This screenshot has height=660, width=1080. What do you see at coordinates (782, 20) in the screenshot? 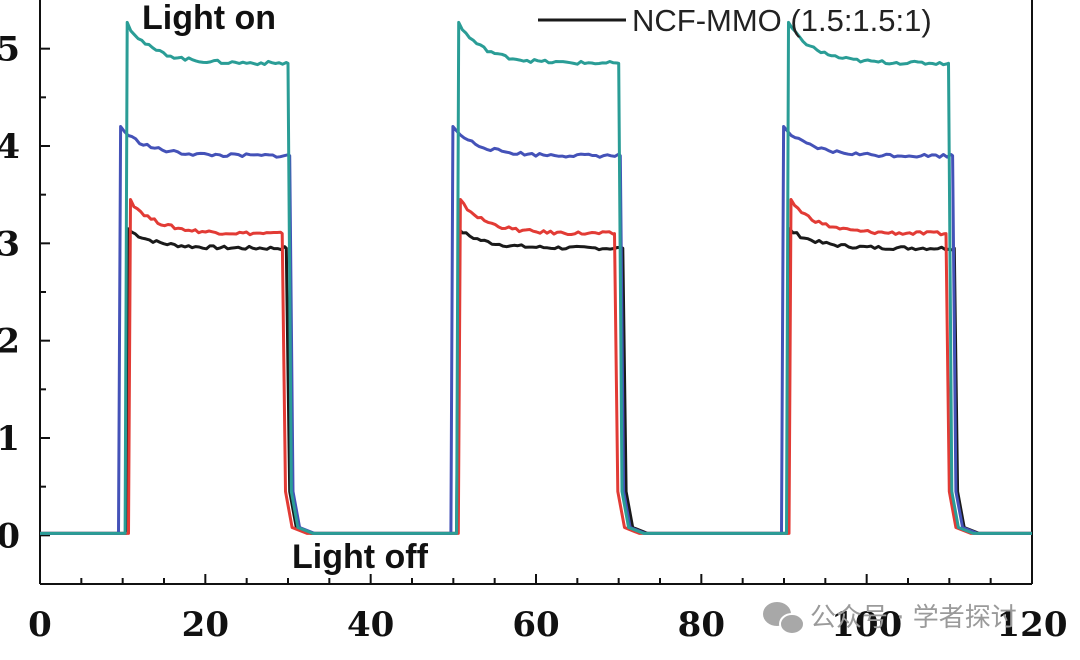
I see `legend-label: NCF-MMO (1.5:1.5:1)` at bounding box center [782, 20].